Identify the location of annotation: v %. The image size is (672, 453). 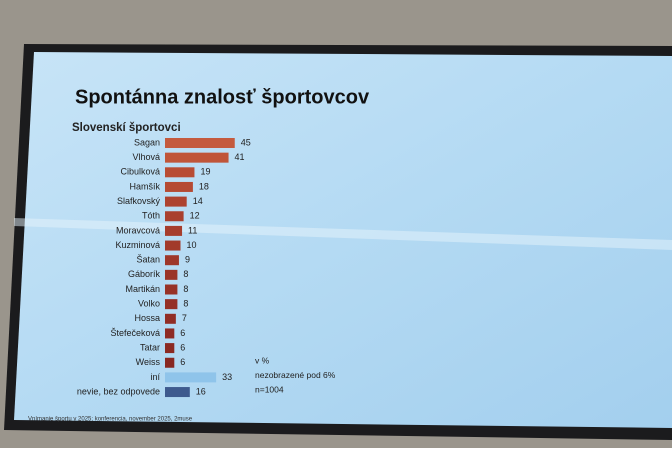
(262, 360).